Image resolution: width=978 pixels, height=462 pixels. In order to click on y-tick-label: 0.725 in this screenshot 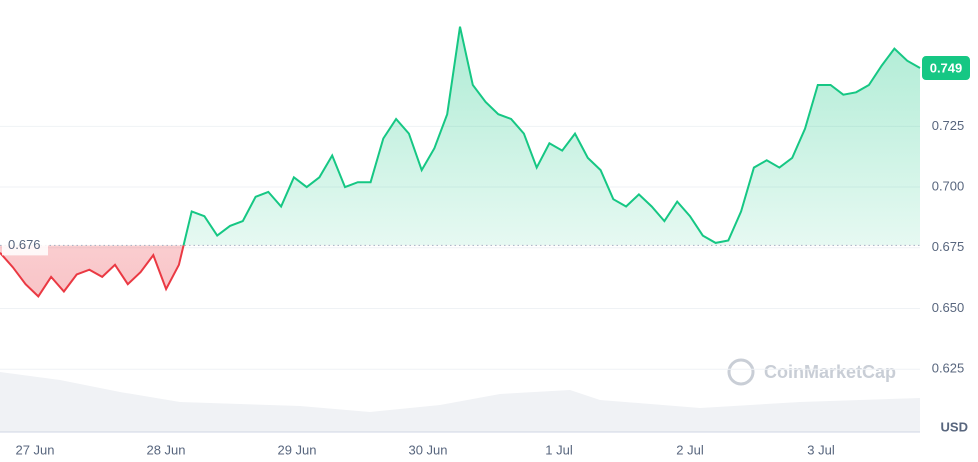, I will do `click(948, 125)`.